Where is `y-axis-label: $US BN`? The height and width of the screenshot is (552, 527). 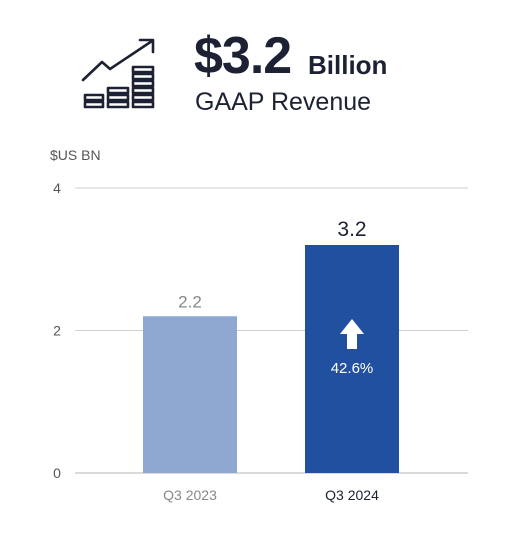
y-axis-label: $US BN is located at coordinates (75, 155).